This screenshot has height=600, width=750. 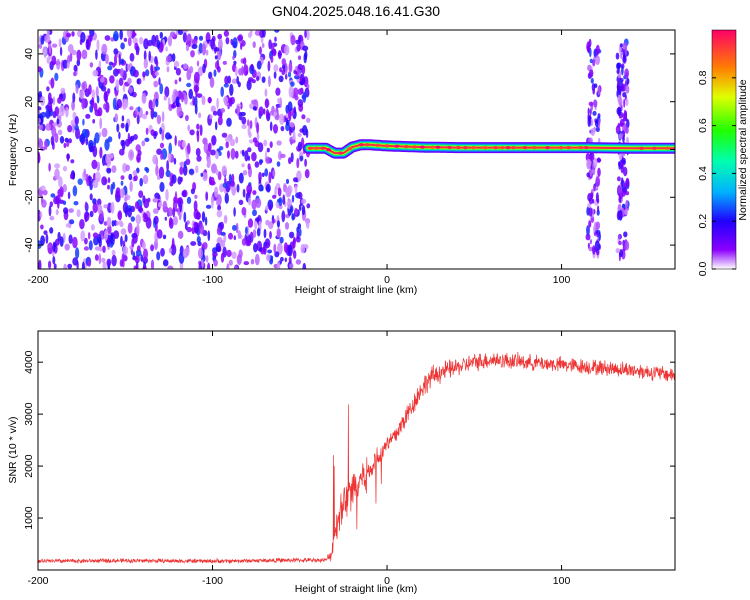 I want to click on spectrogram-x-label: Height of straight line (km), so click(x=356, y=290).